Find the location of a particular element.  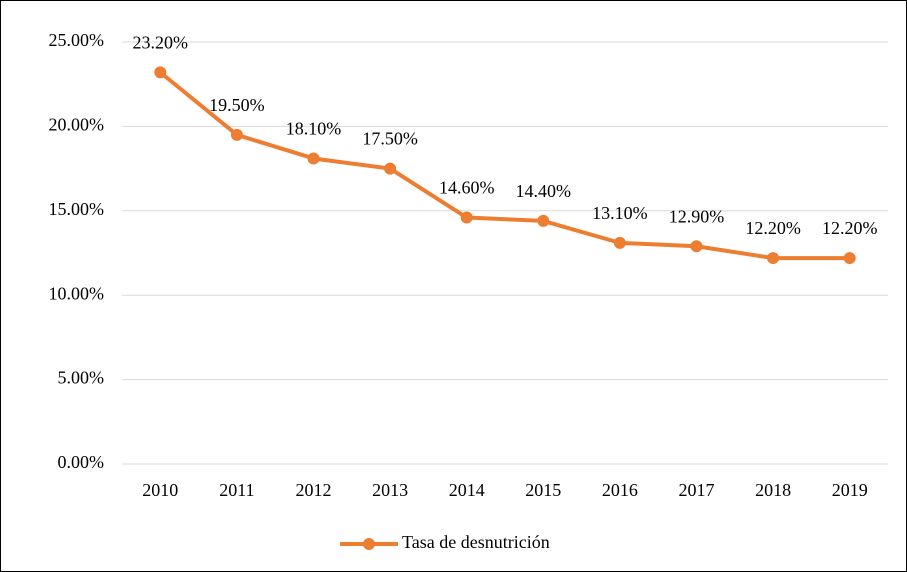

y-tick-label: 15.00% is located at coordinates (77, 209).